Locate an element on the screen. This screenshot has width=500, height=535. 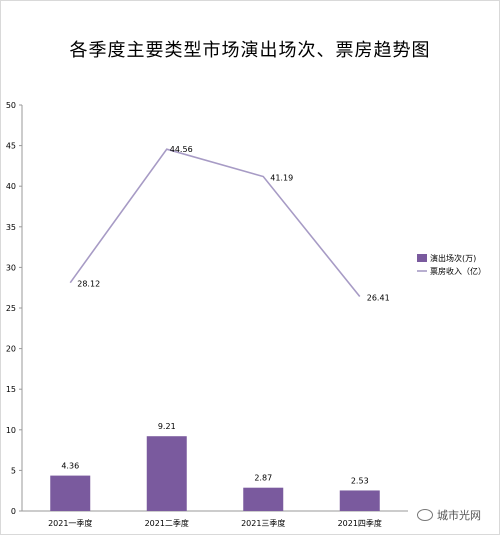
legend-label-bar: 演出场次(万) is located at coordinates (453, 258).